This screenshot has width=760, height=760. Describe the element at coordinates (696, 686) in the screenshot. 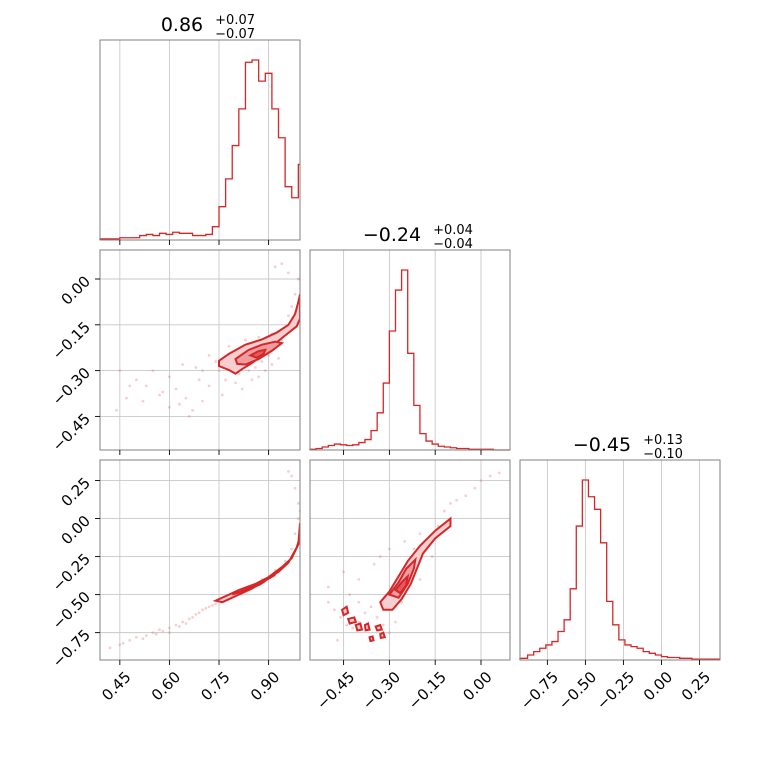

I see `xlabel-col2-4: 0.25` at that location.